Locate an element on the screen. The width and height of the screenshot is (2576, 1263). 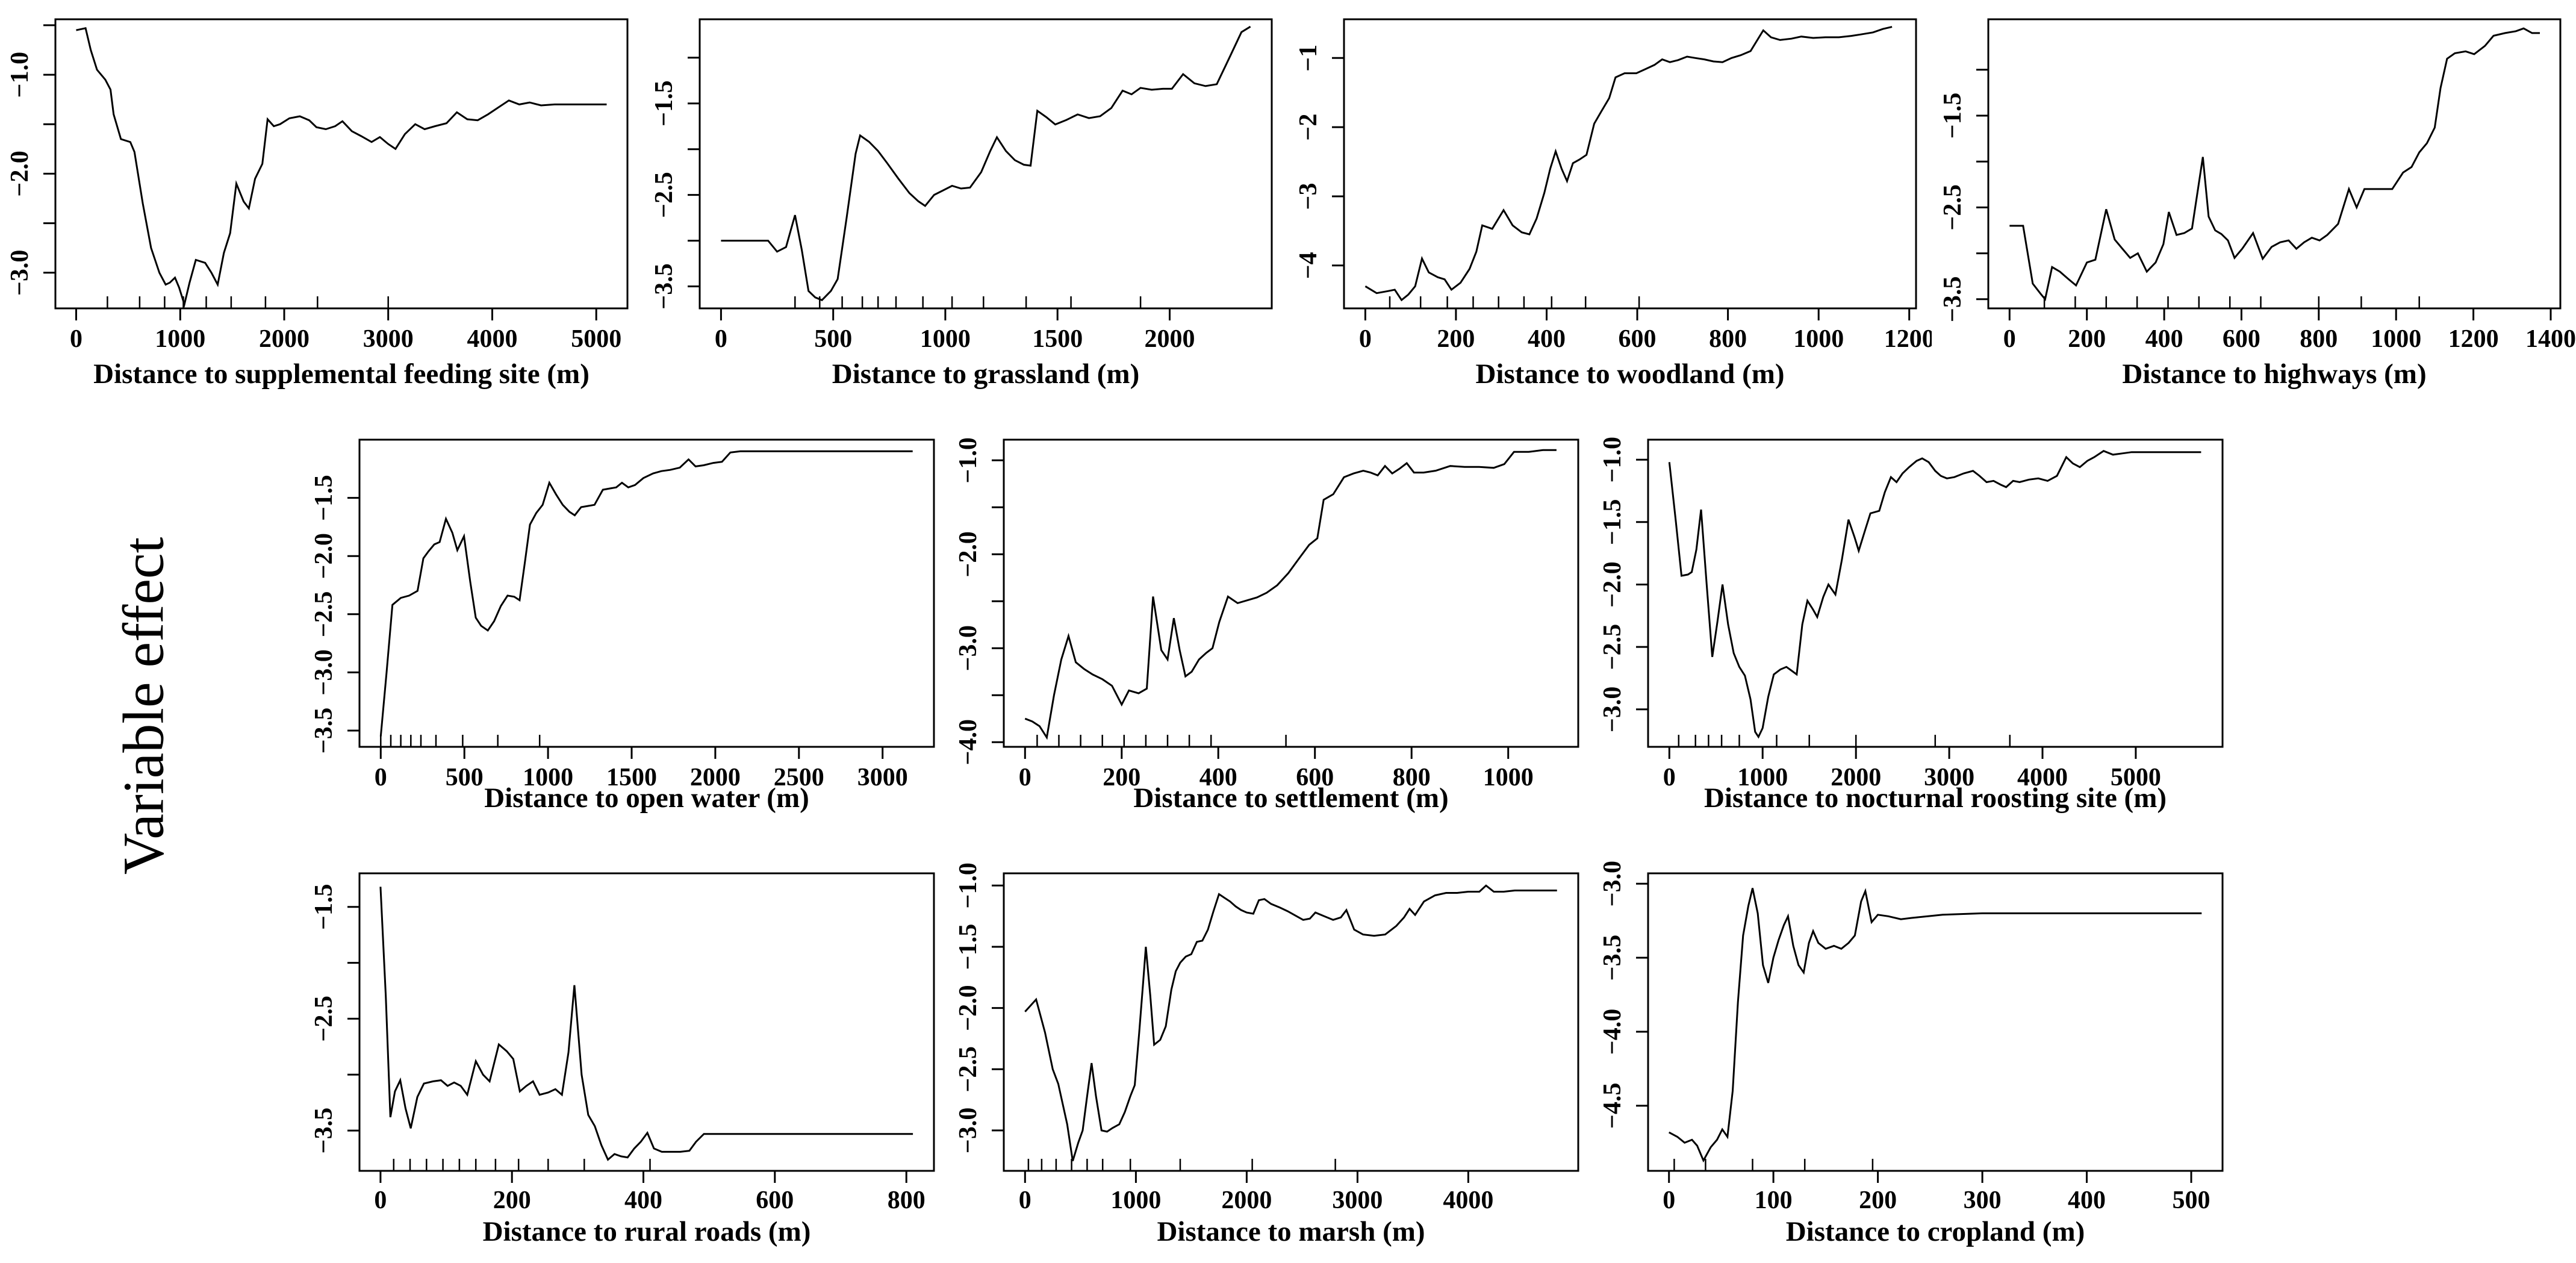
x-tick-label: 2500 is located at coordinates (799, 777).